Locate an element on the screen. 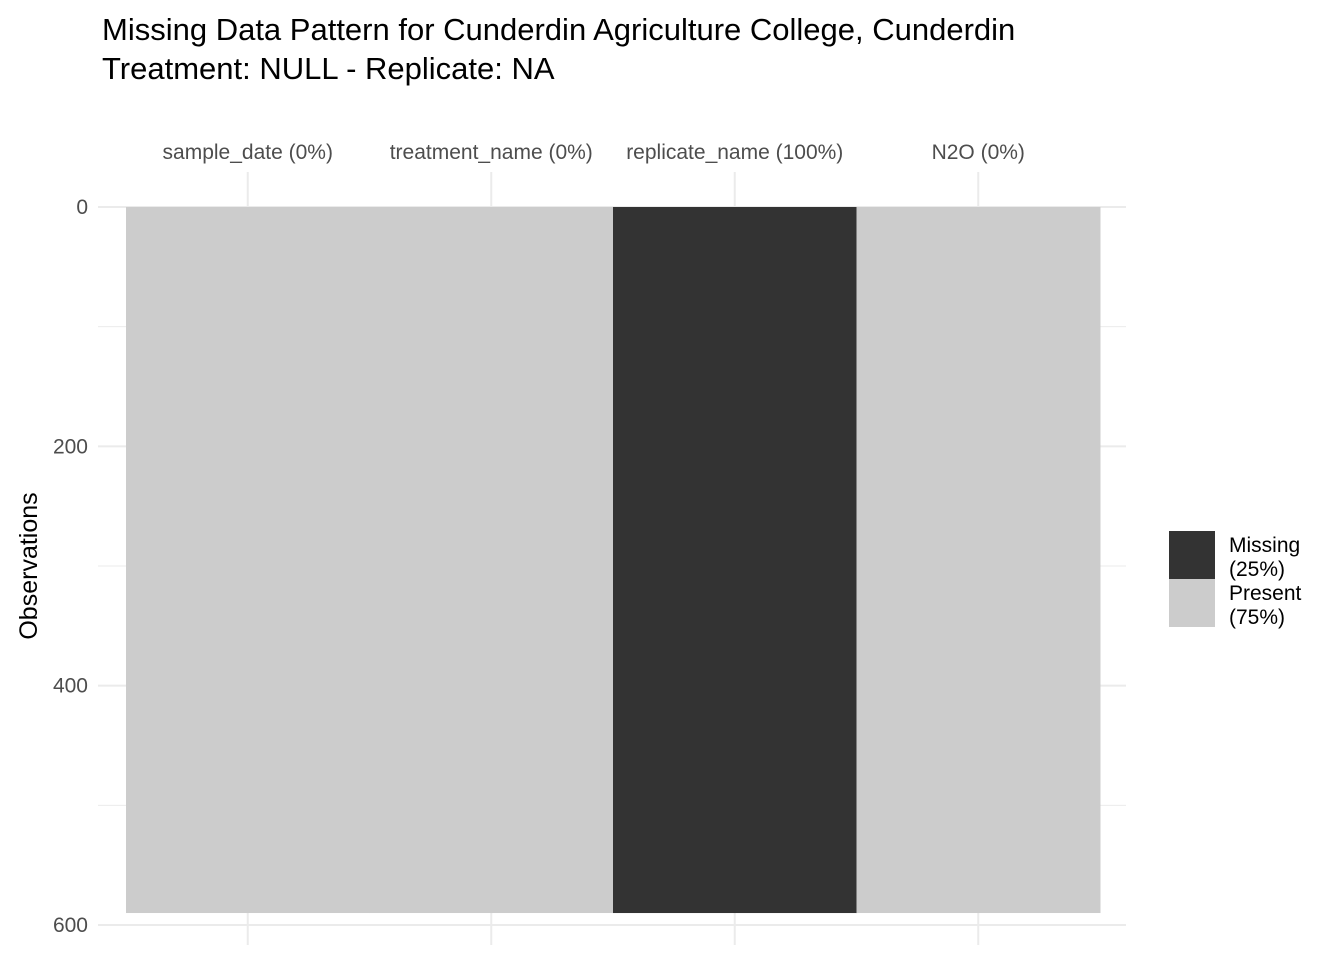 This screenshot has width=1344, height=960. tile-missing-replicate_name is located at coordinates (735, 560).